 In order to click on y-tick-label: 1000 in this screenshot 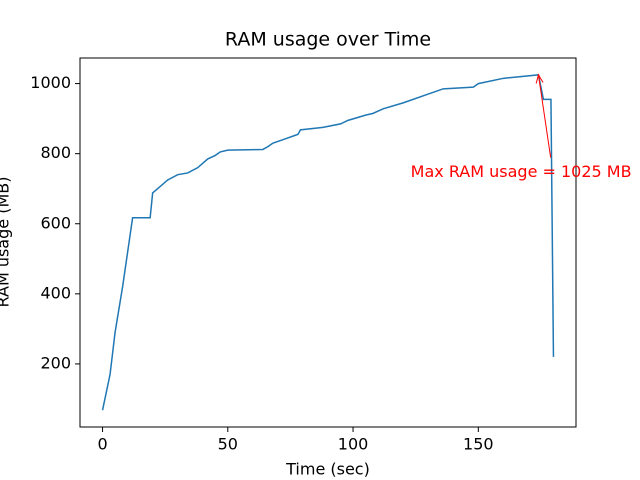, I will do `click(50, 82)`.